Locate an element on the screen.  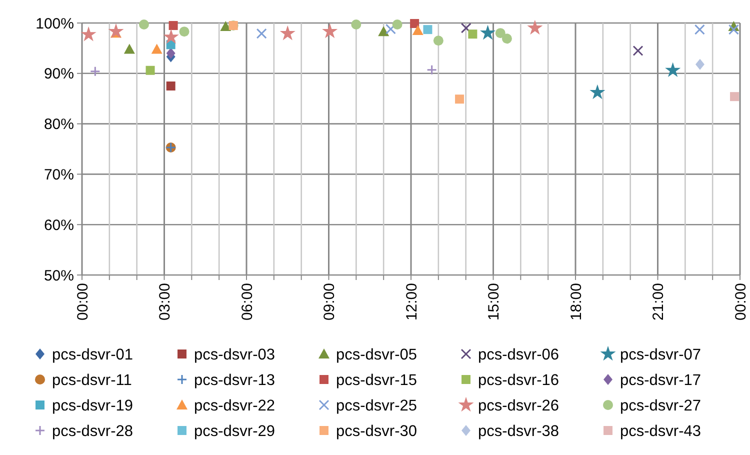
x-tick-label: 12:00 is located at coordinates (411, 302).